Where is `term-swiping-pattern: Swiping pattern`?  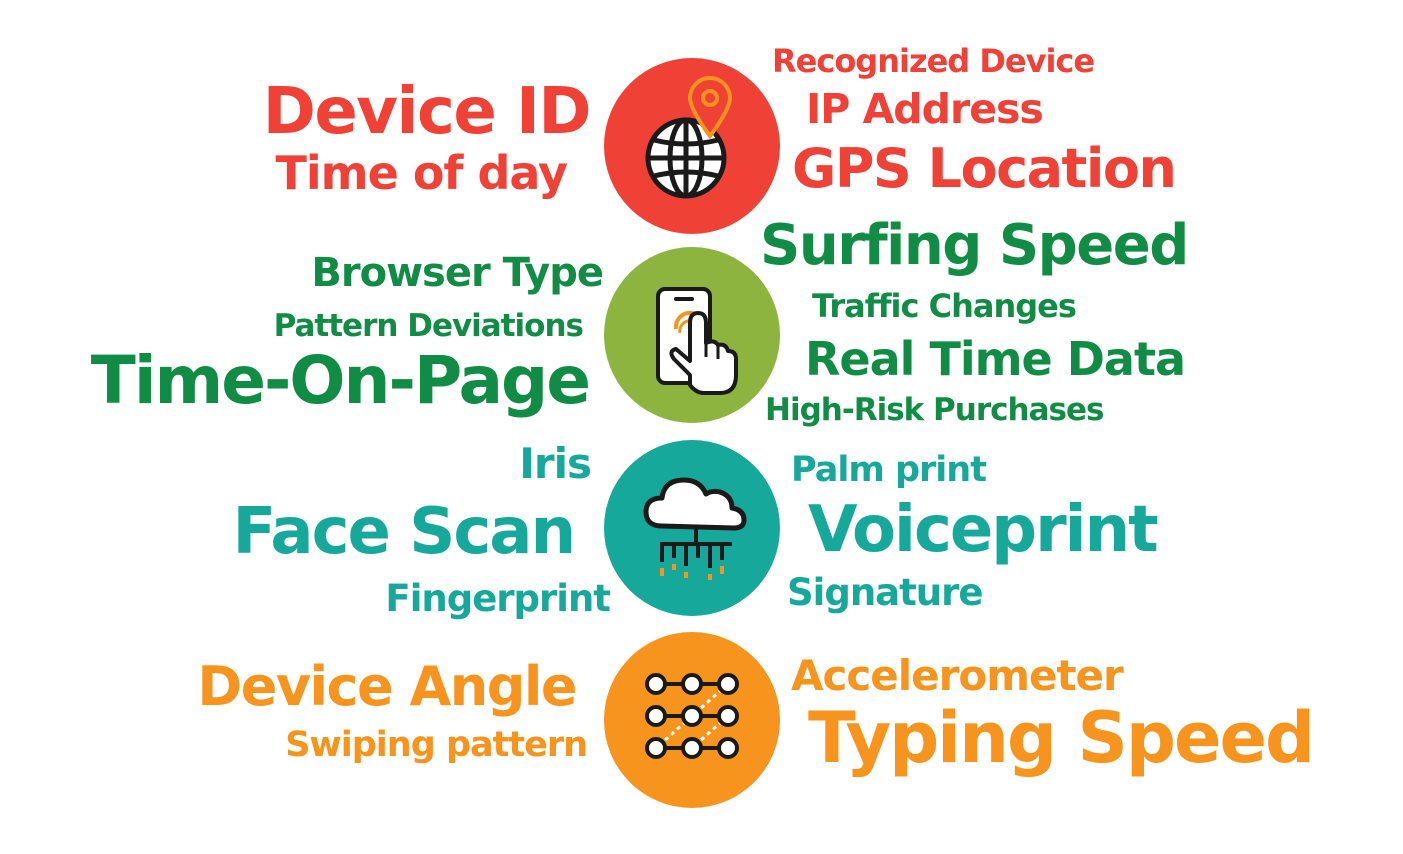
term-swiping-pattern: Swiping pattern is located at coordinates (436, 745).